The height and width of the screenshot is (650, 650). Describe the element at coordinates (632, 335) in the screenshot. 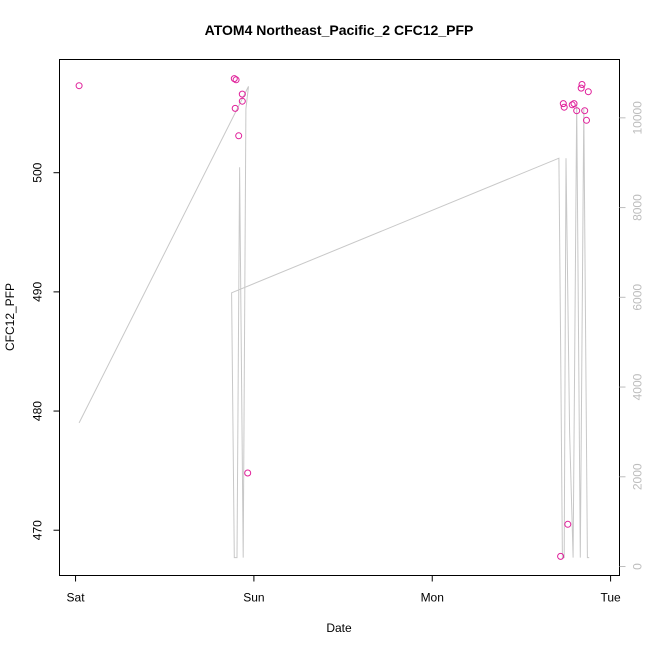

I see `y-axis-right: 0 2000 4000 6000 8000 10000` at that location.